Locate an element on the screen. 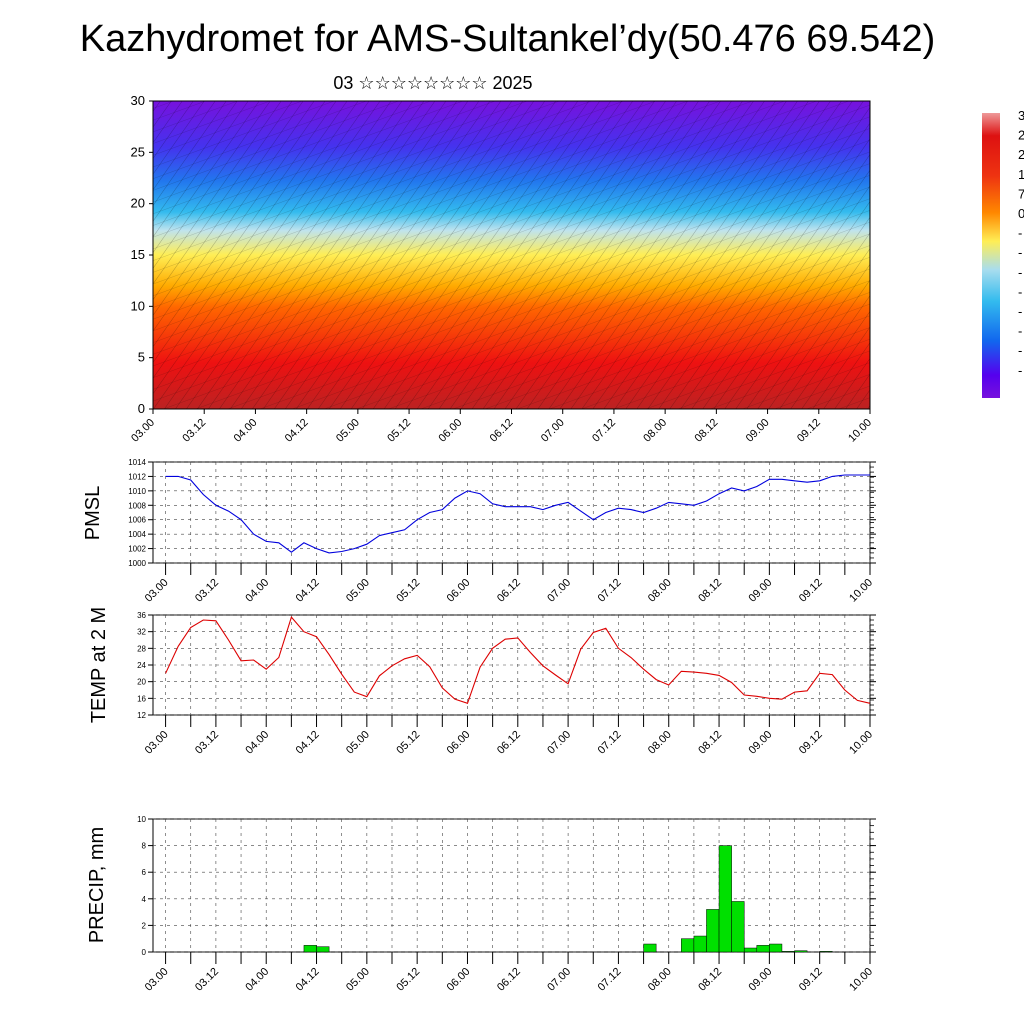 The height and width of the screenshot is (1024, 1024). y-tick-label: 32 is located at coordinates (141, 632).